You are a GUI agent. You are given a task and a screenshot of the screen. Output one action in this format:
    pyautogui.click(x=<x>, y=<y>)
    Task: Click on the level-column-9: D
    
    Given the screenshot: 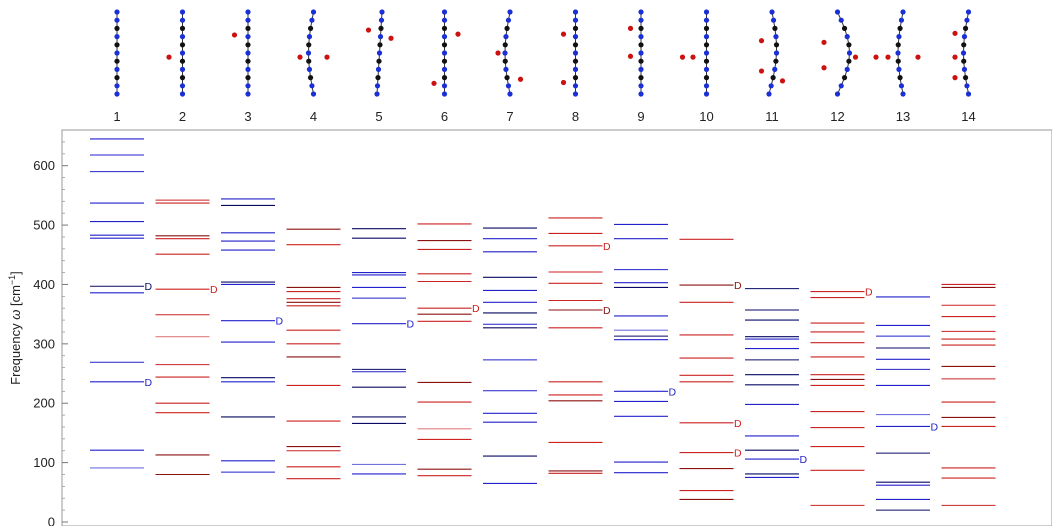 What is the action you would take?
    pyautogui.click(x=645, y=348)
    